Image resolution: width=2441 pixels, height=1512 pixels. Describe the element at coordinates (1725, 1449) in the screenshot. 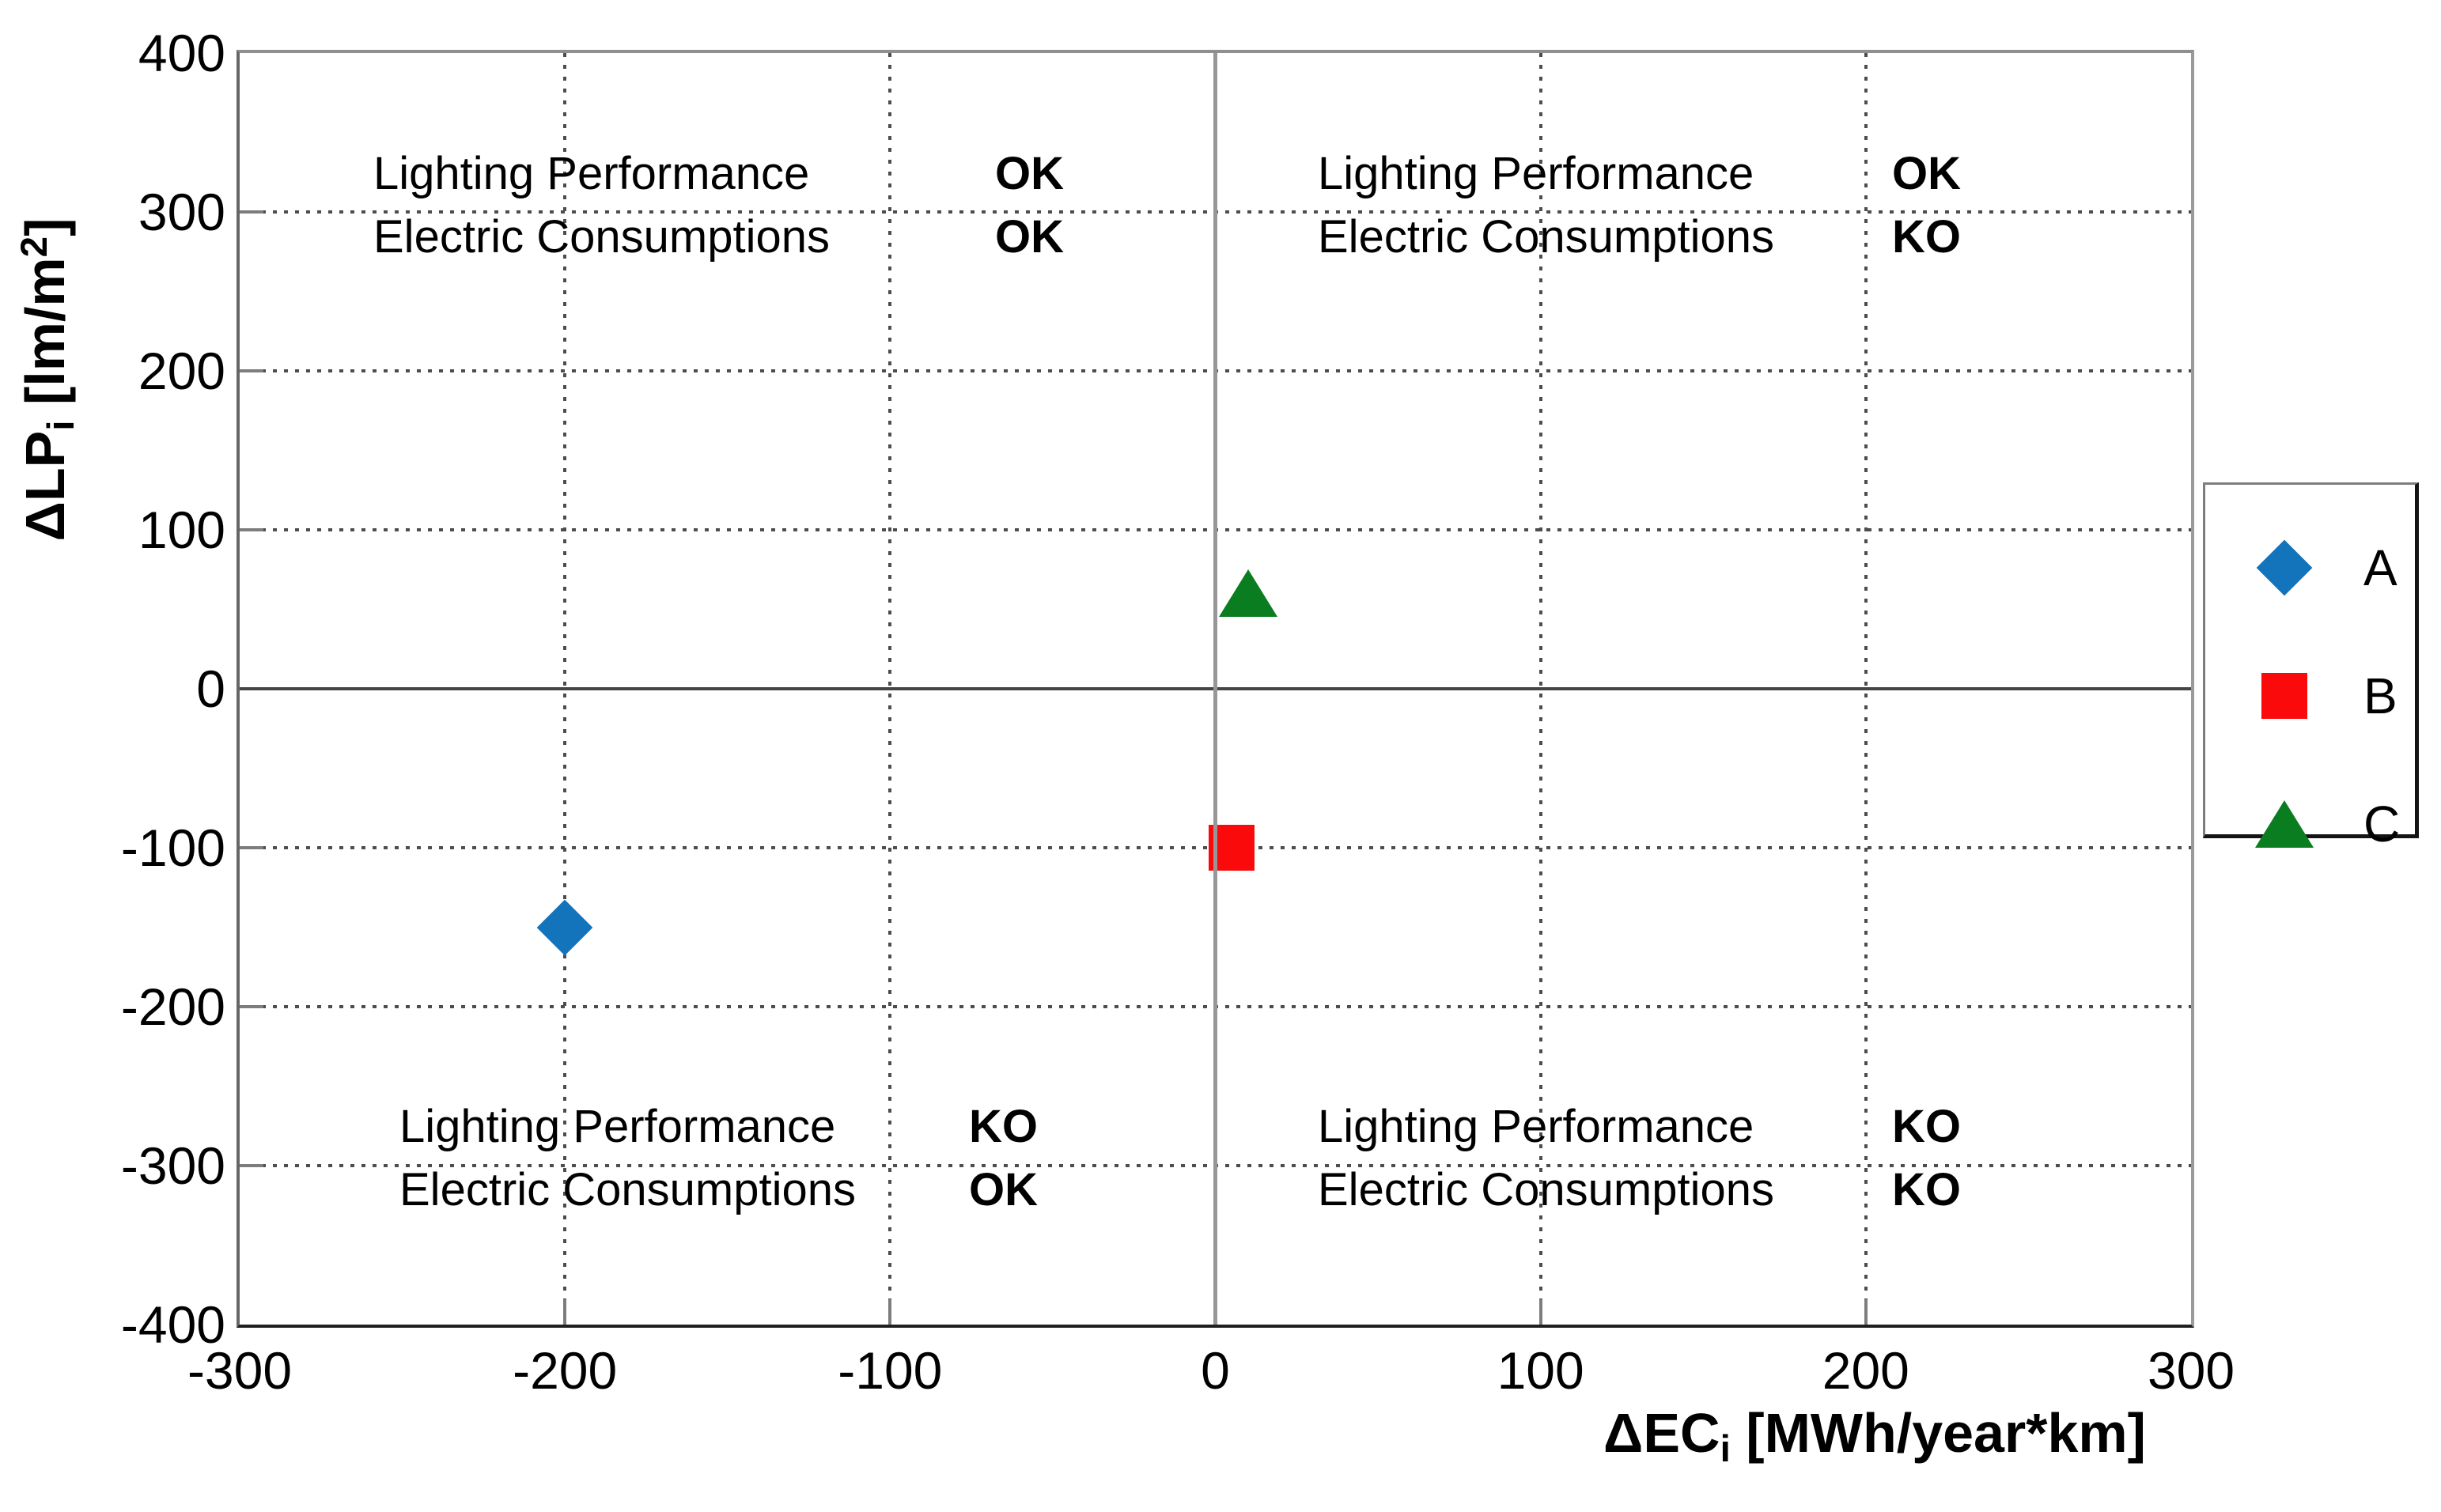

I see `x-axis-label-subscript: i` at that location.